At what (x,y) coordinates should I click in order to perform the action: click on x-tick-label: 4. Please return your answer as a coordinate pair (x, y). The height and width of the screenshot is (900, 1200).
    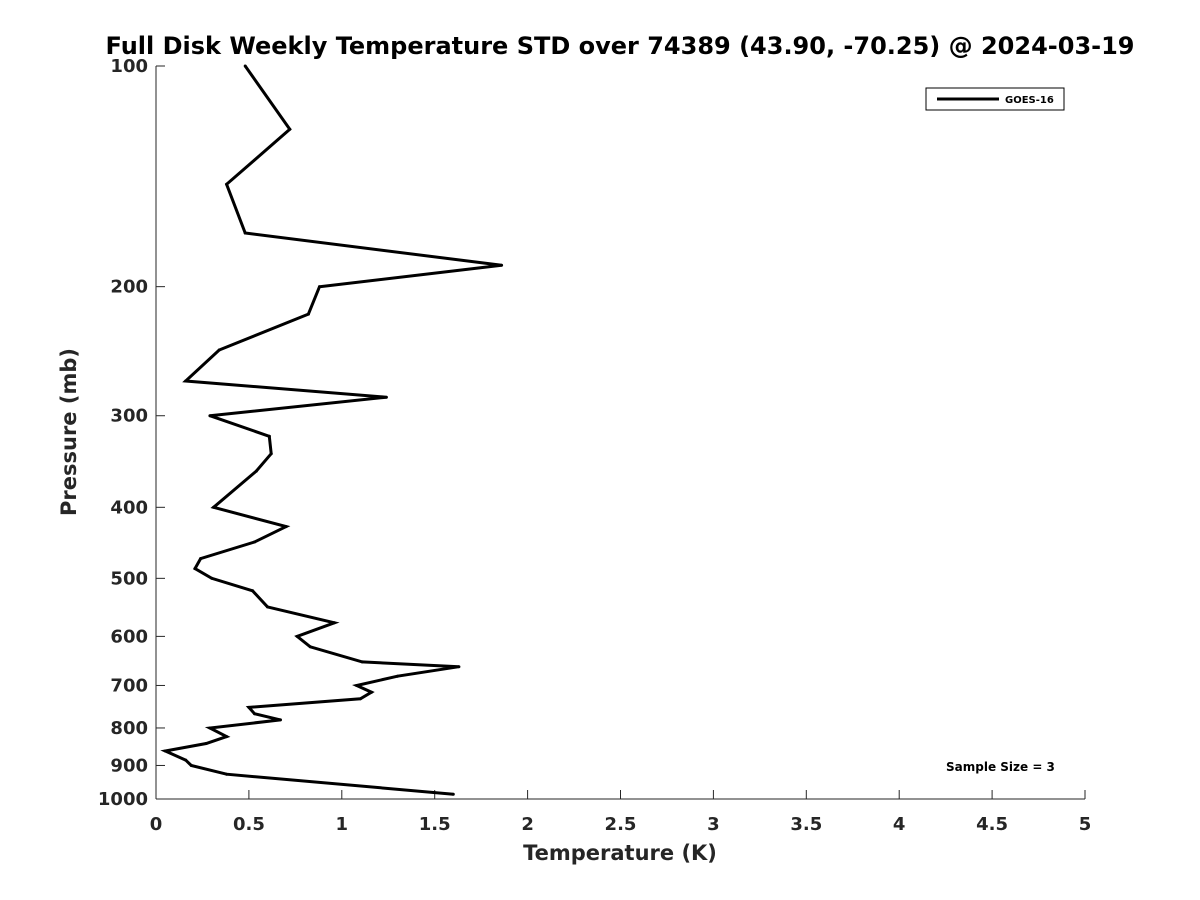
    Looking at the image, I should click on (899, 824).